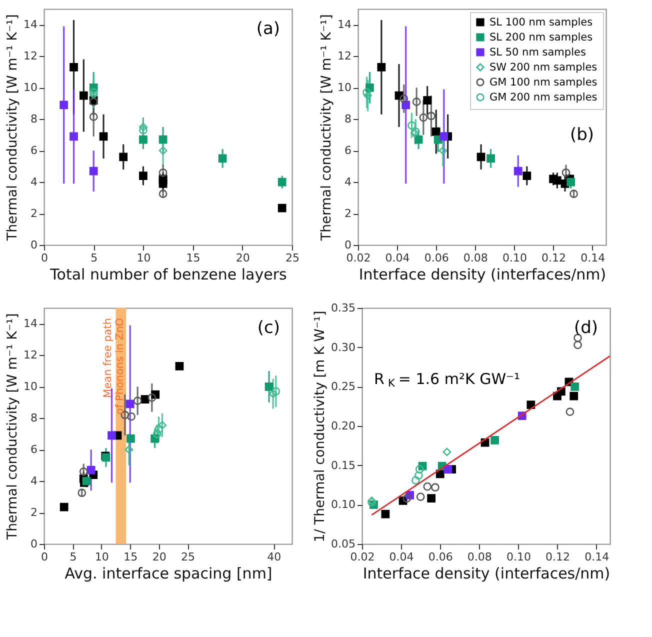 This screenshot has height=637, width=652. Describe the element at coordinates (343, 544) in the screenshot. I see `y-tick-label: 0.05` at that location.